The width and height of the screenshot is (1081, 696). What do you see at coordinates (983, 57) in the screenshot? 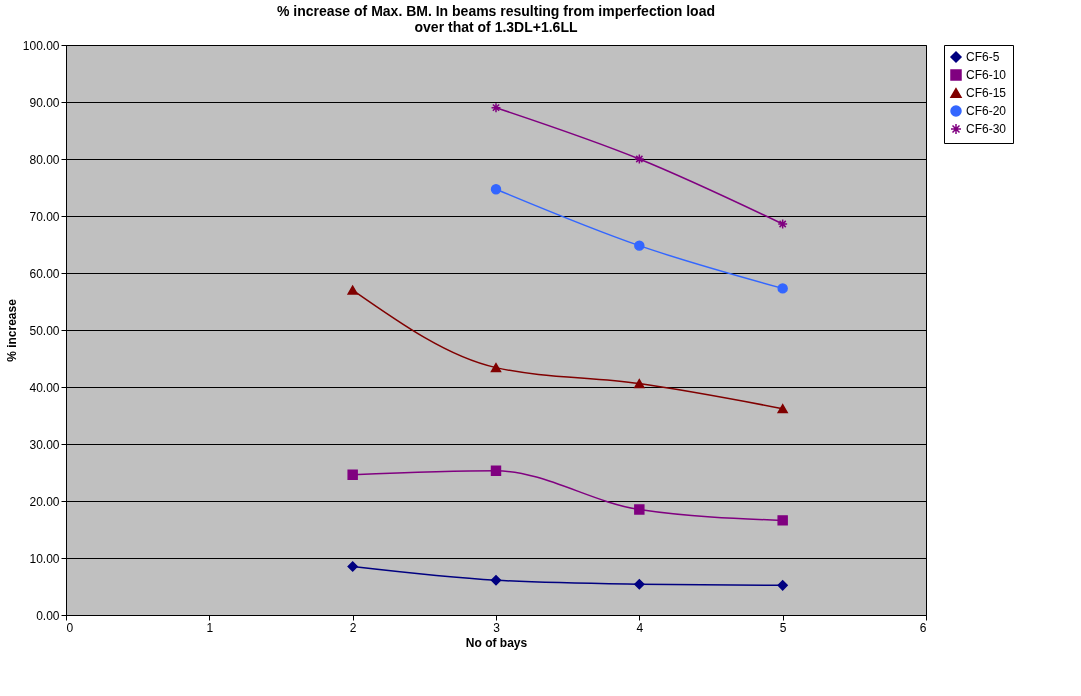
I see `legend-label: CF6-5` at bounding box center [983, 57].